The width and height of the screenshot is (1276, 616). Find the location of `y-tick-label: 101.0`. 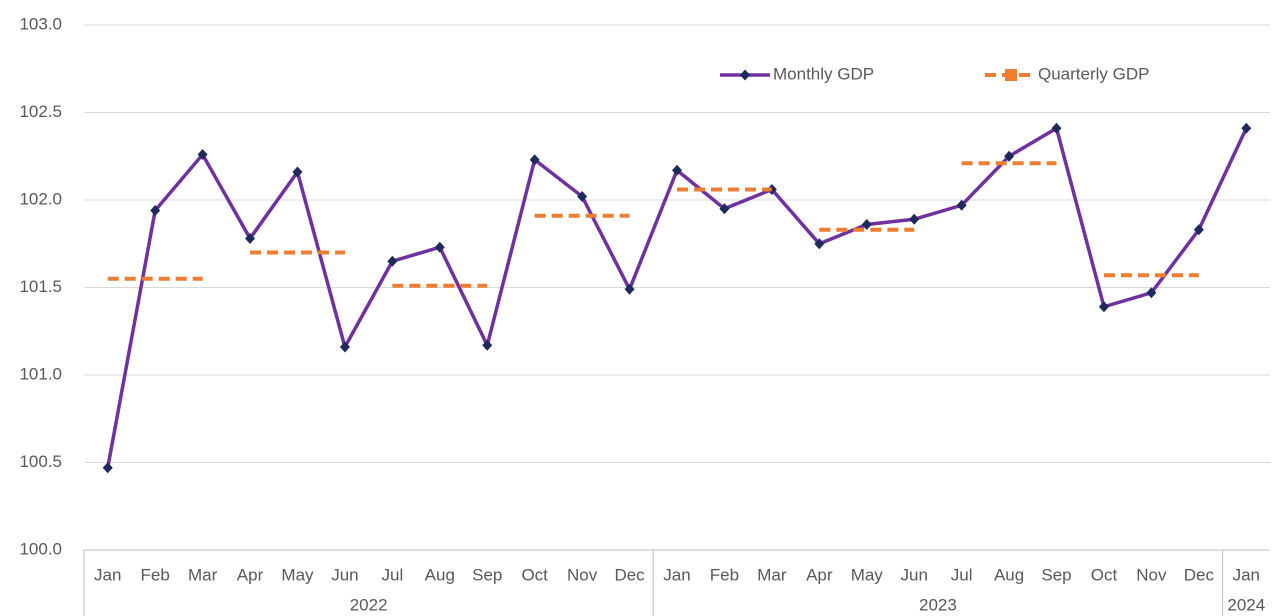

y-tick-label: 101.0 is located at coordinates (40, 373).